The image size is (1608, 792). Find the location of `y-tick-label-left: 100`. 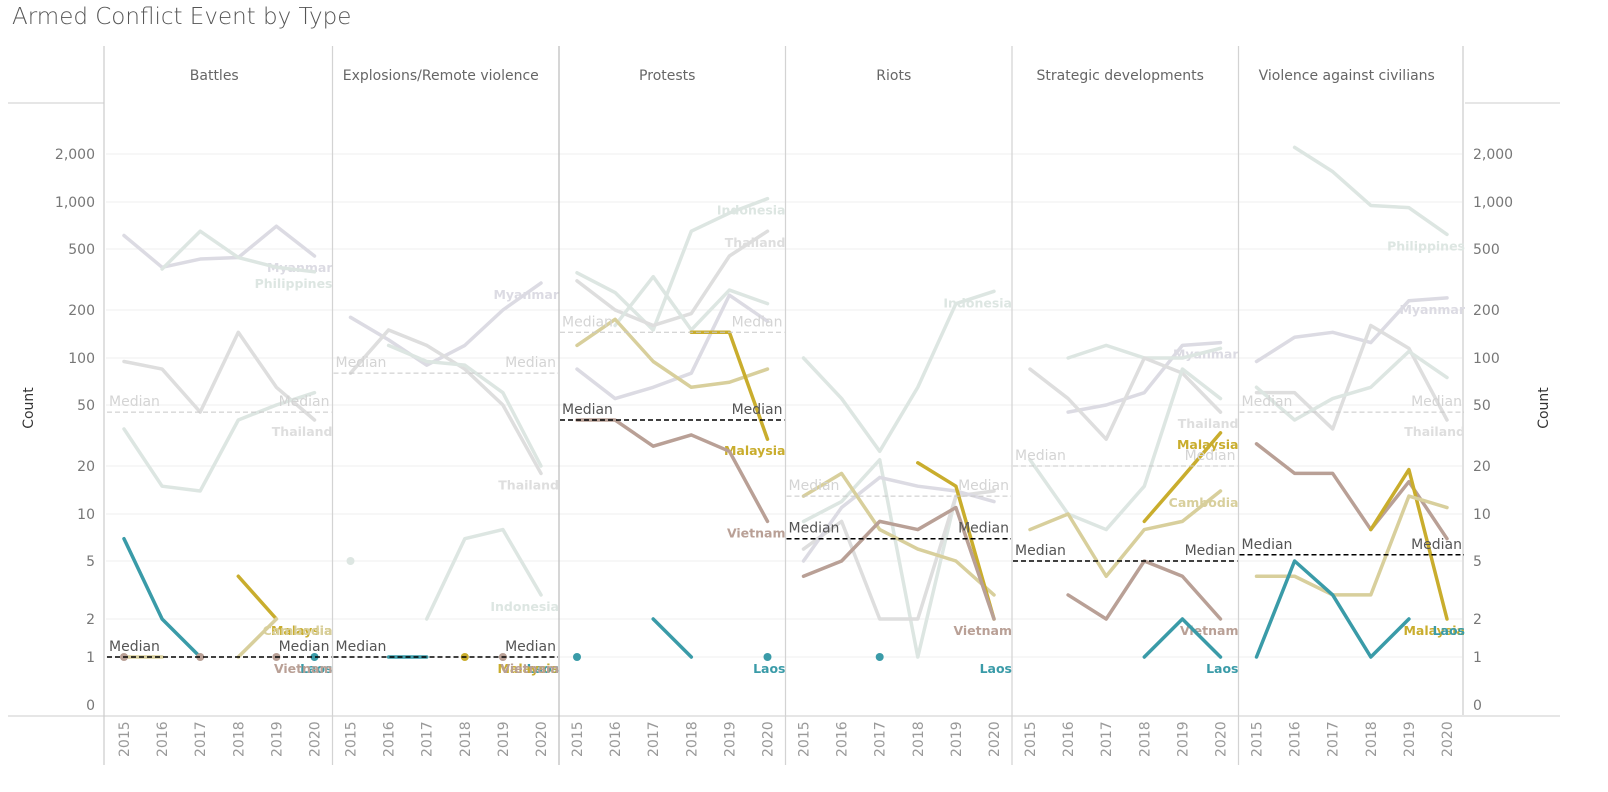

y-tick-label-left: 100 is located at coordinates (81, 359).